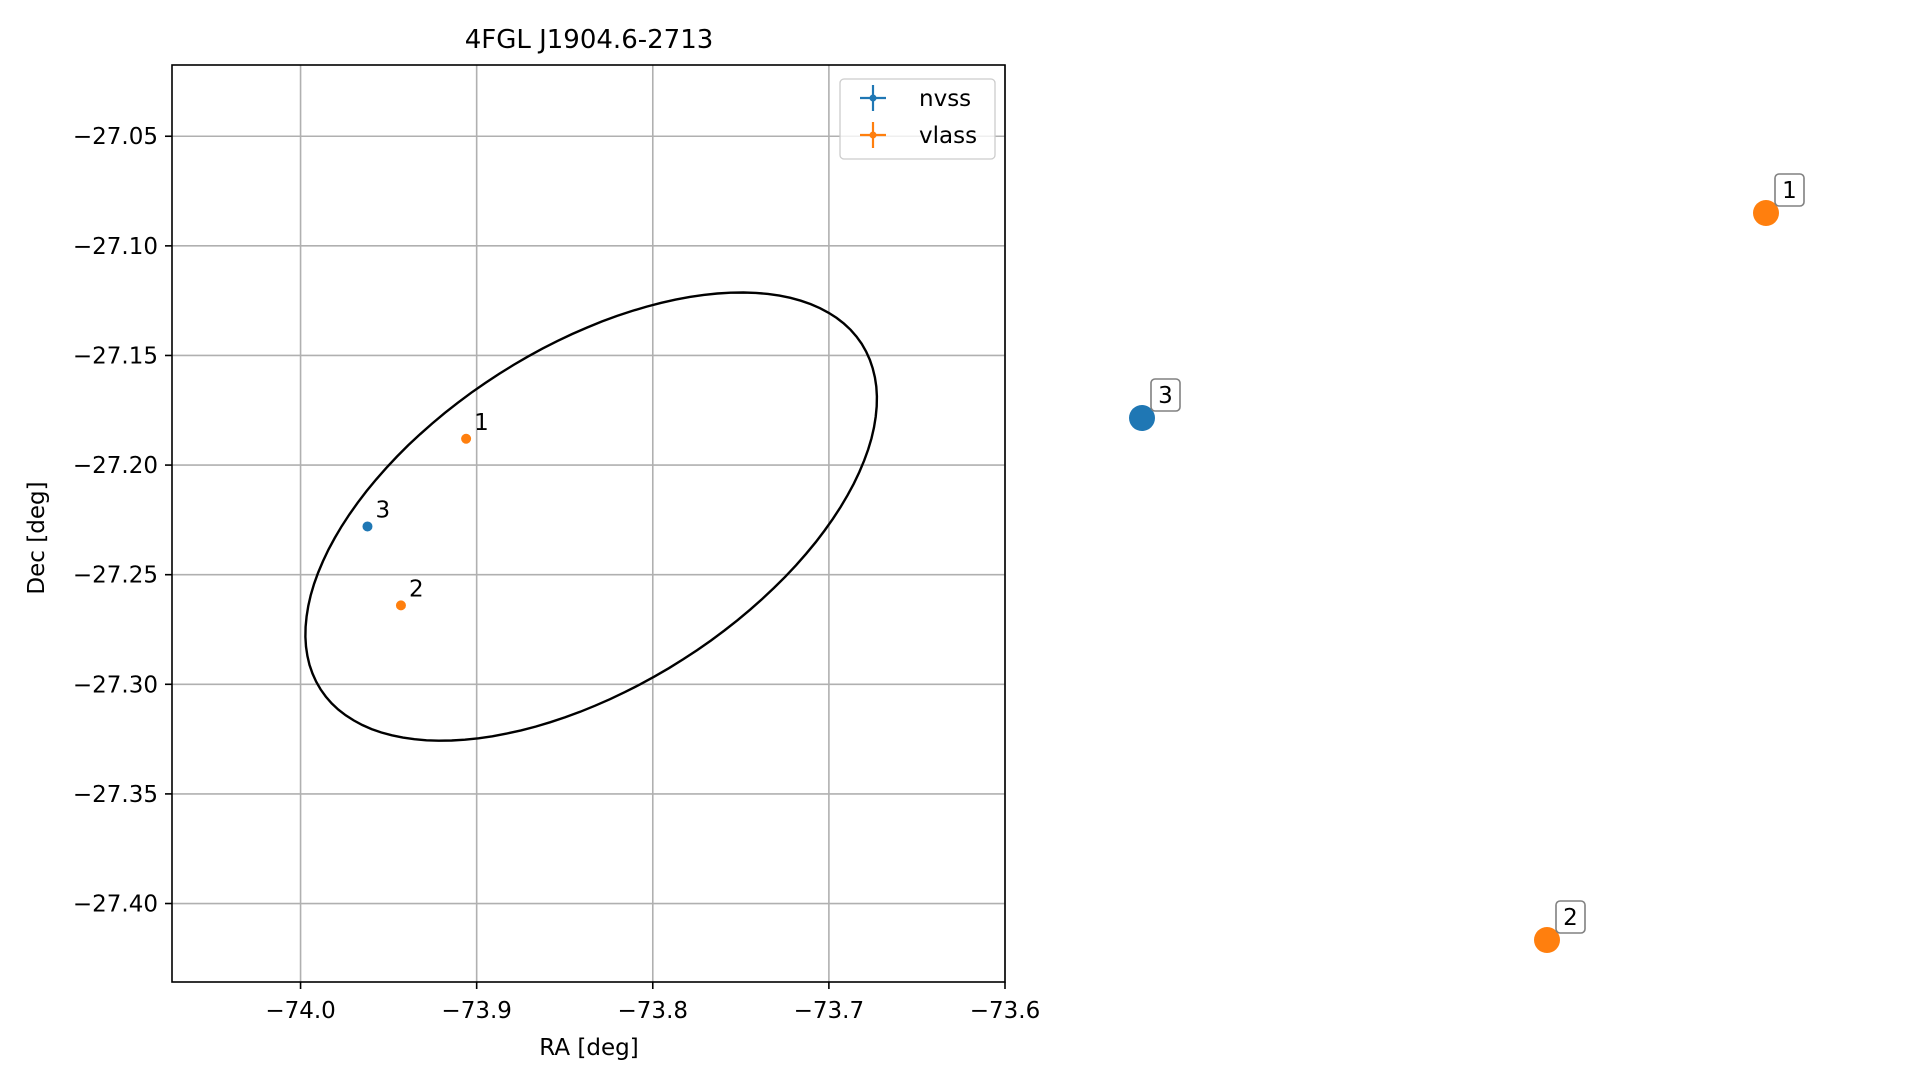 Image resolution: width=1919 pixels, height=1080 pixels. Describe the element at coordinates (1560, 926) in the screenshot. I see `side-marker-2: 2` at that location.